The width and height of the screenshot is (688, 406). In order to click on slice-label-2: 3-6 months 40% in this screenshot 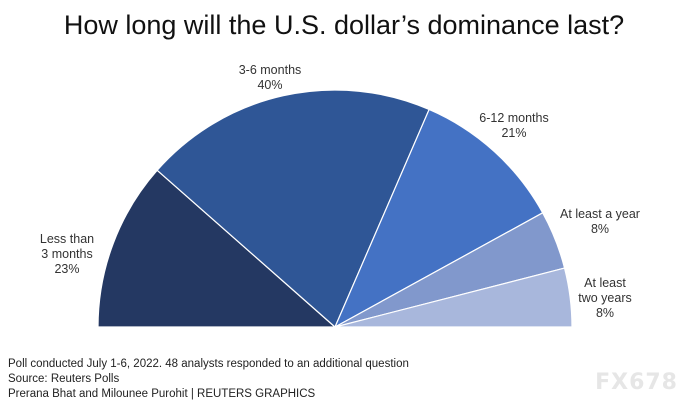, I will do `click(270, 77)`.